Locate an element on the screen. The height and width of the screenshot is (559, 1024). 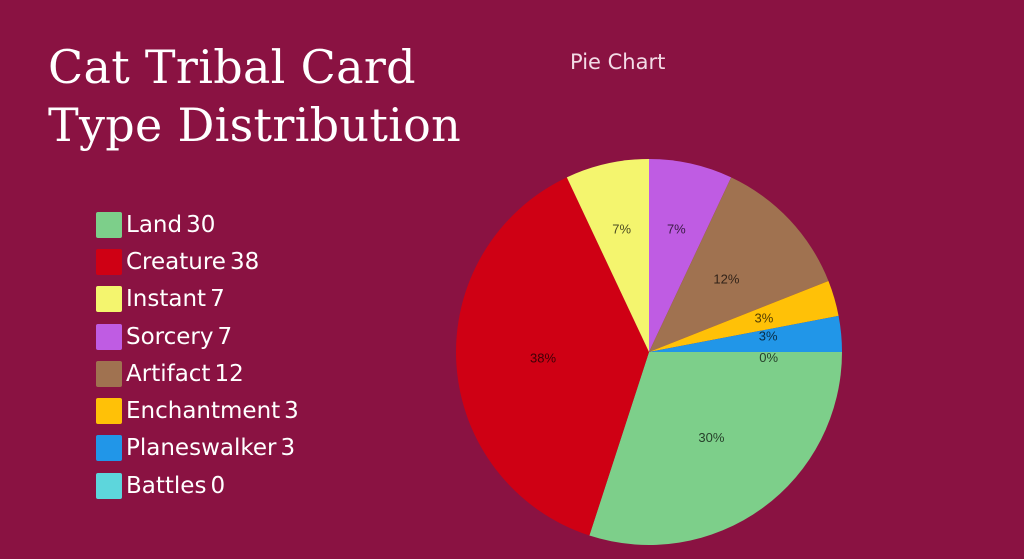
legend-item-planeswalker: Planeswalker 3 is located at coordinates (197, 448).